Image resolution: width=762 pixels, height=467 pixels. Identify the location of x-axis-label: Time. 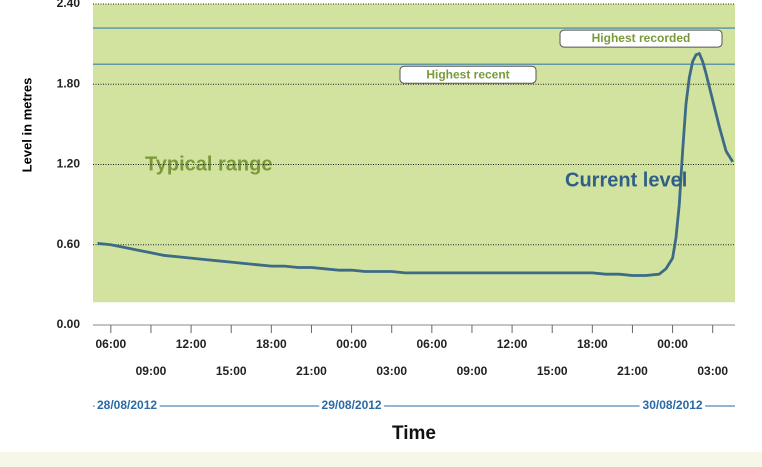
(414, 433).